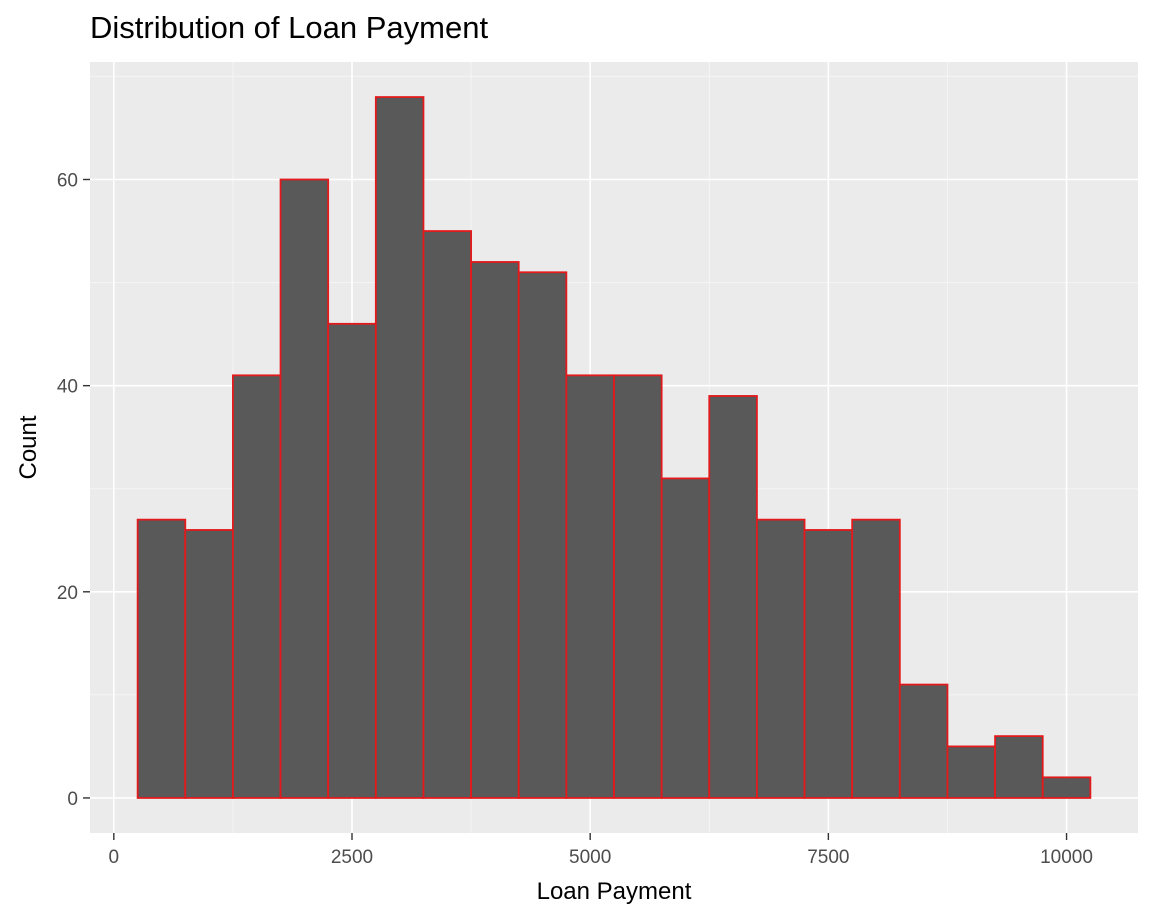  I want to click on x-axis-title: Loan Payment, so click(614, 891).